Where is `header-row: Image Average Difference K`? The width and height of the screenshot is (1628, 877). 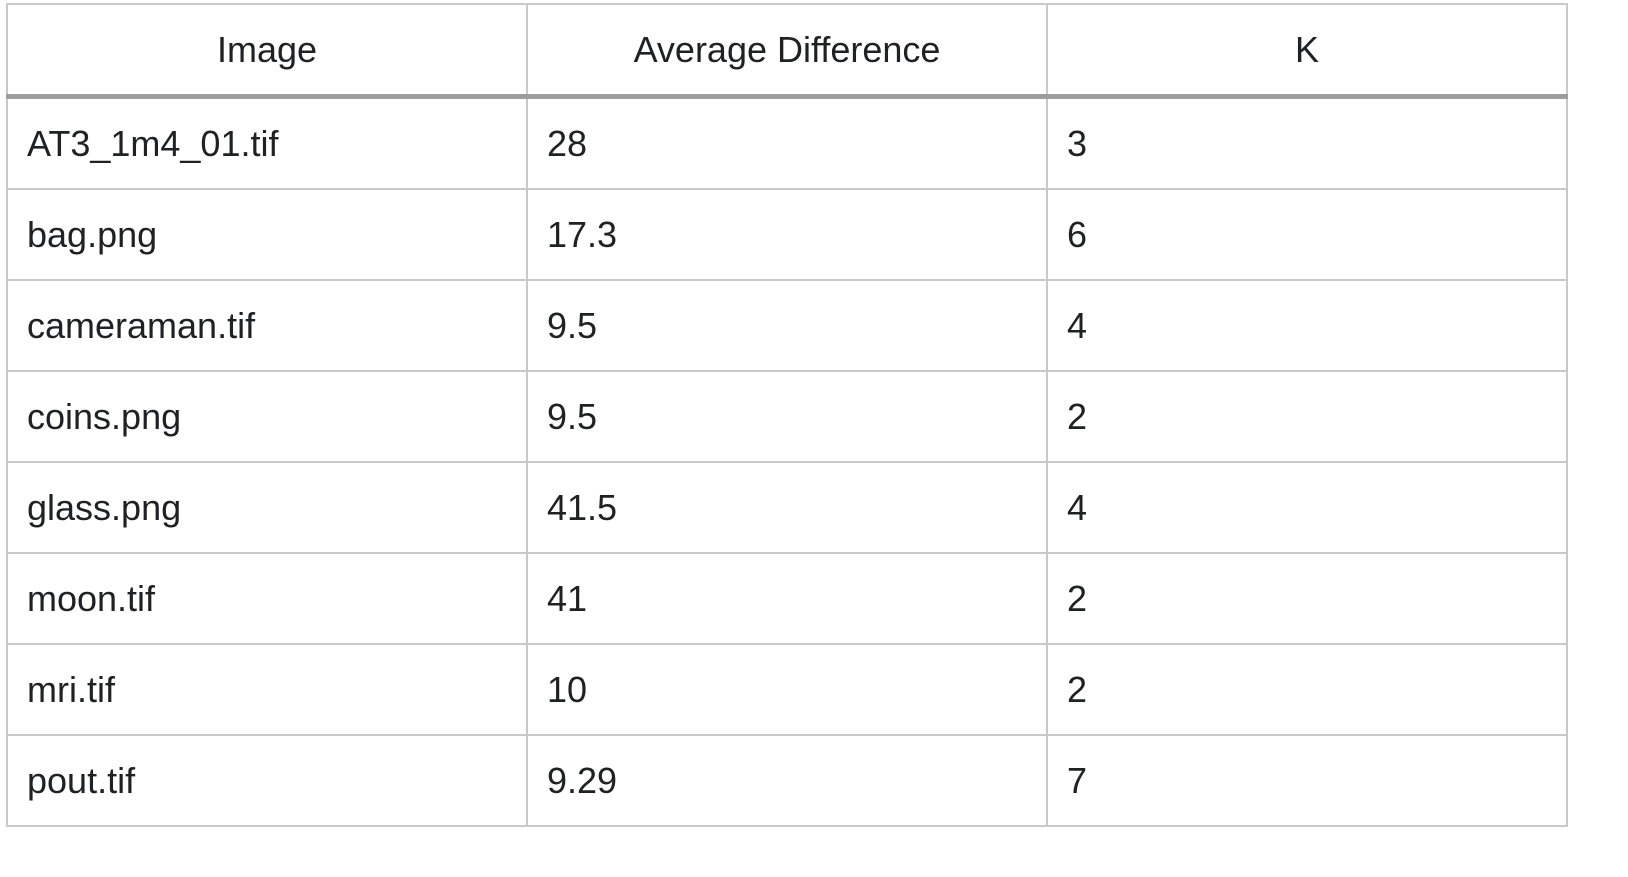 header-row: Image Average Difference K is located at coordinates (787, 51).